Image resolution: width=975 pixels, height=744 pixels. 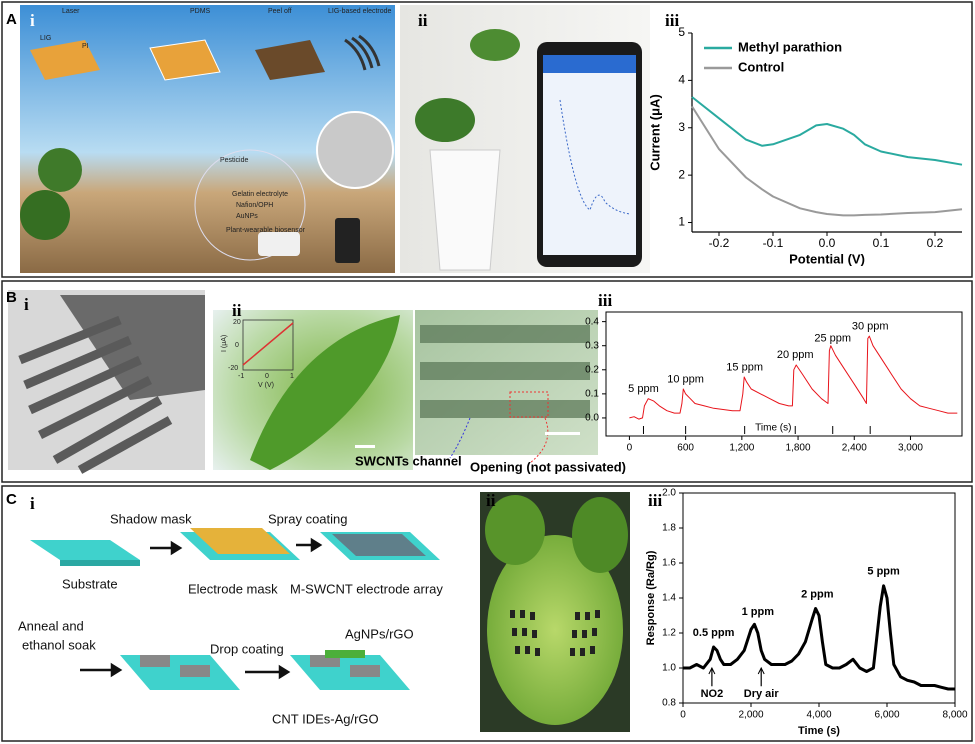 I want to click on schematic-label: CNT IDEs-Ag/rGO, so click(x=325, y=718).